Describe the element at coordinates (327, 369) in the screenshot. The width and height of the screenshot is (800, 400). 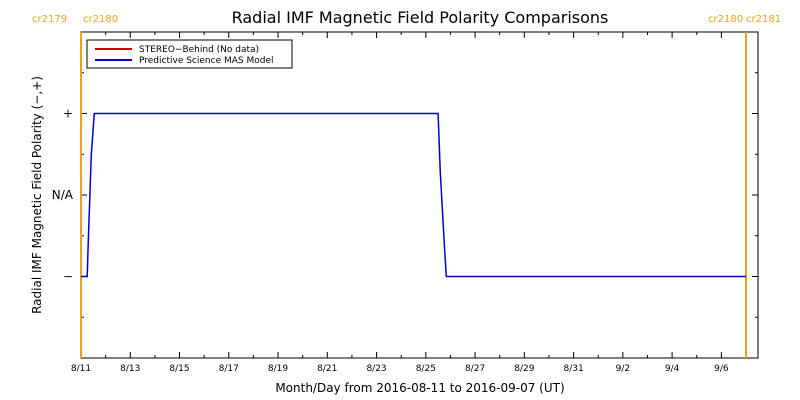
I see `x-tick-label: 8/21` at that location.